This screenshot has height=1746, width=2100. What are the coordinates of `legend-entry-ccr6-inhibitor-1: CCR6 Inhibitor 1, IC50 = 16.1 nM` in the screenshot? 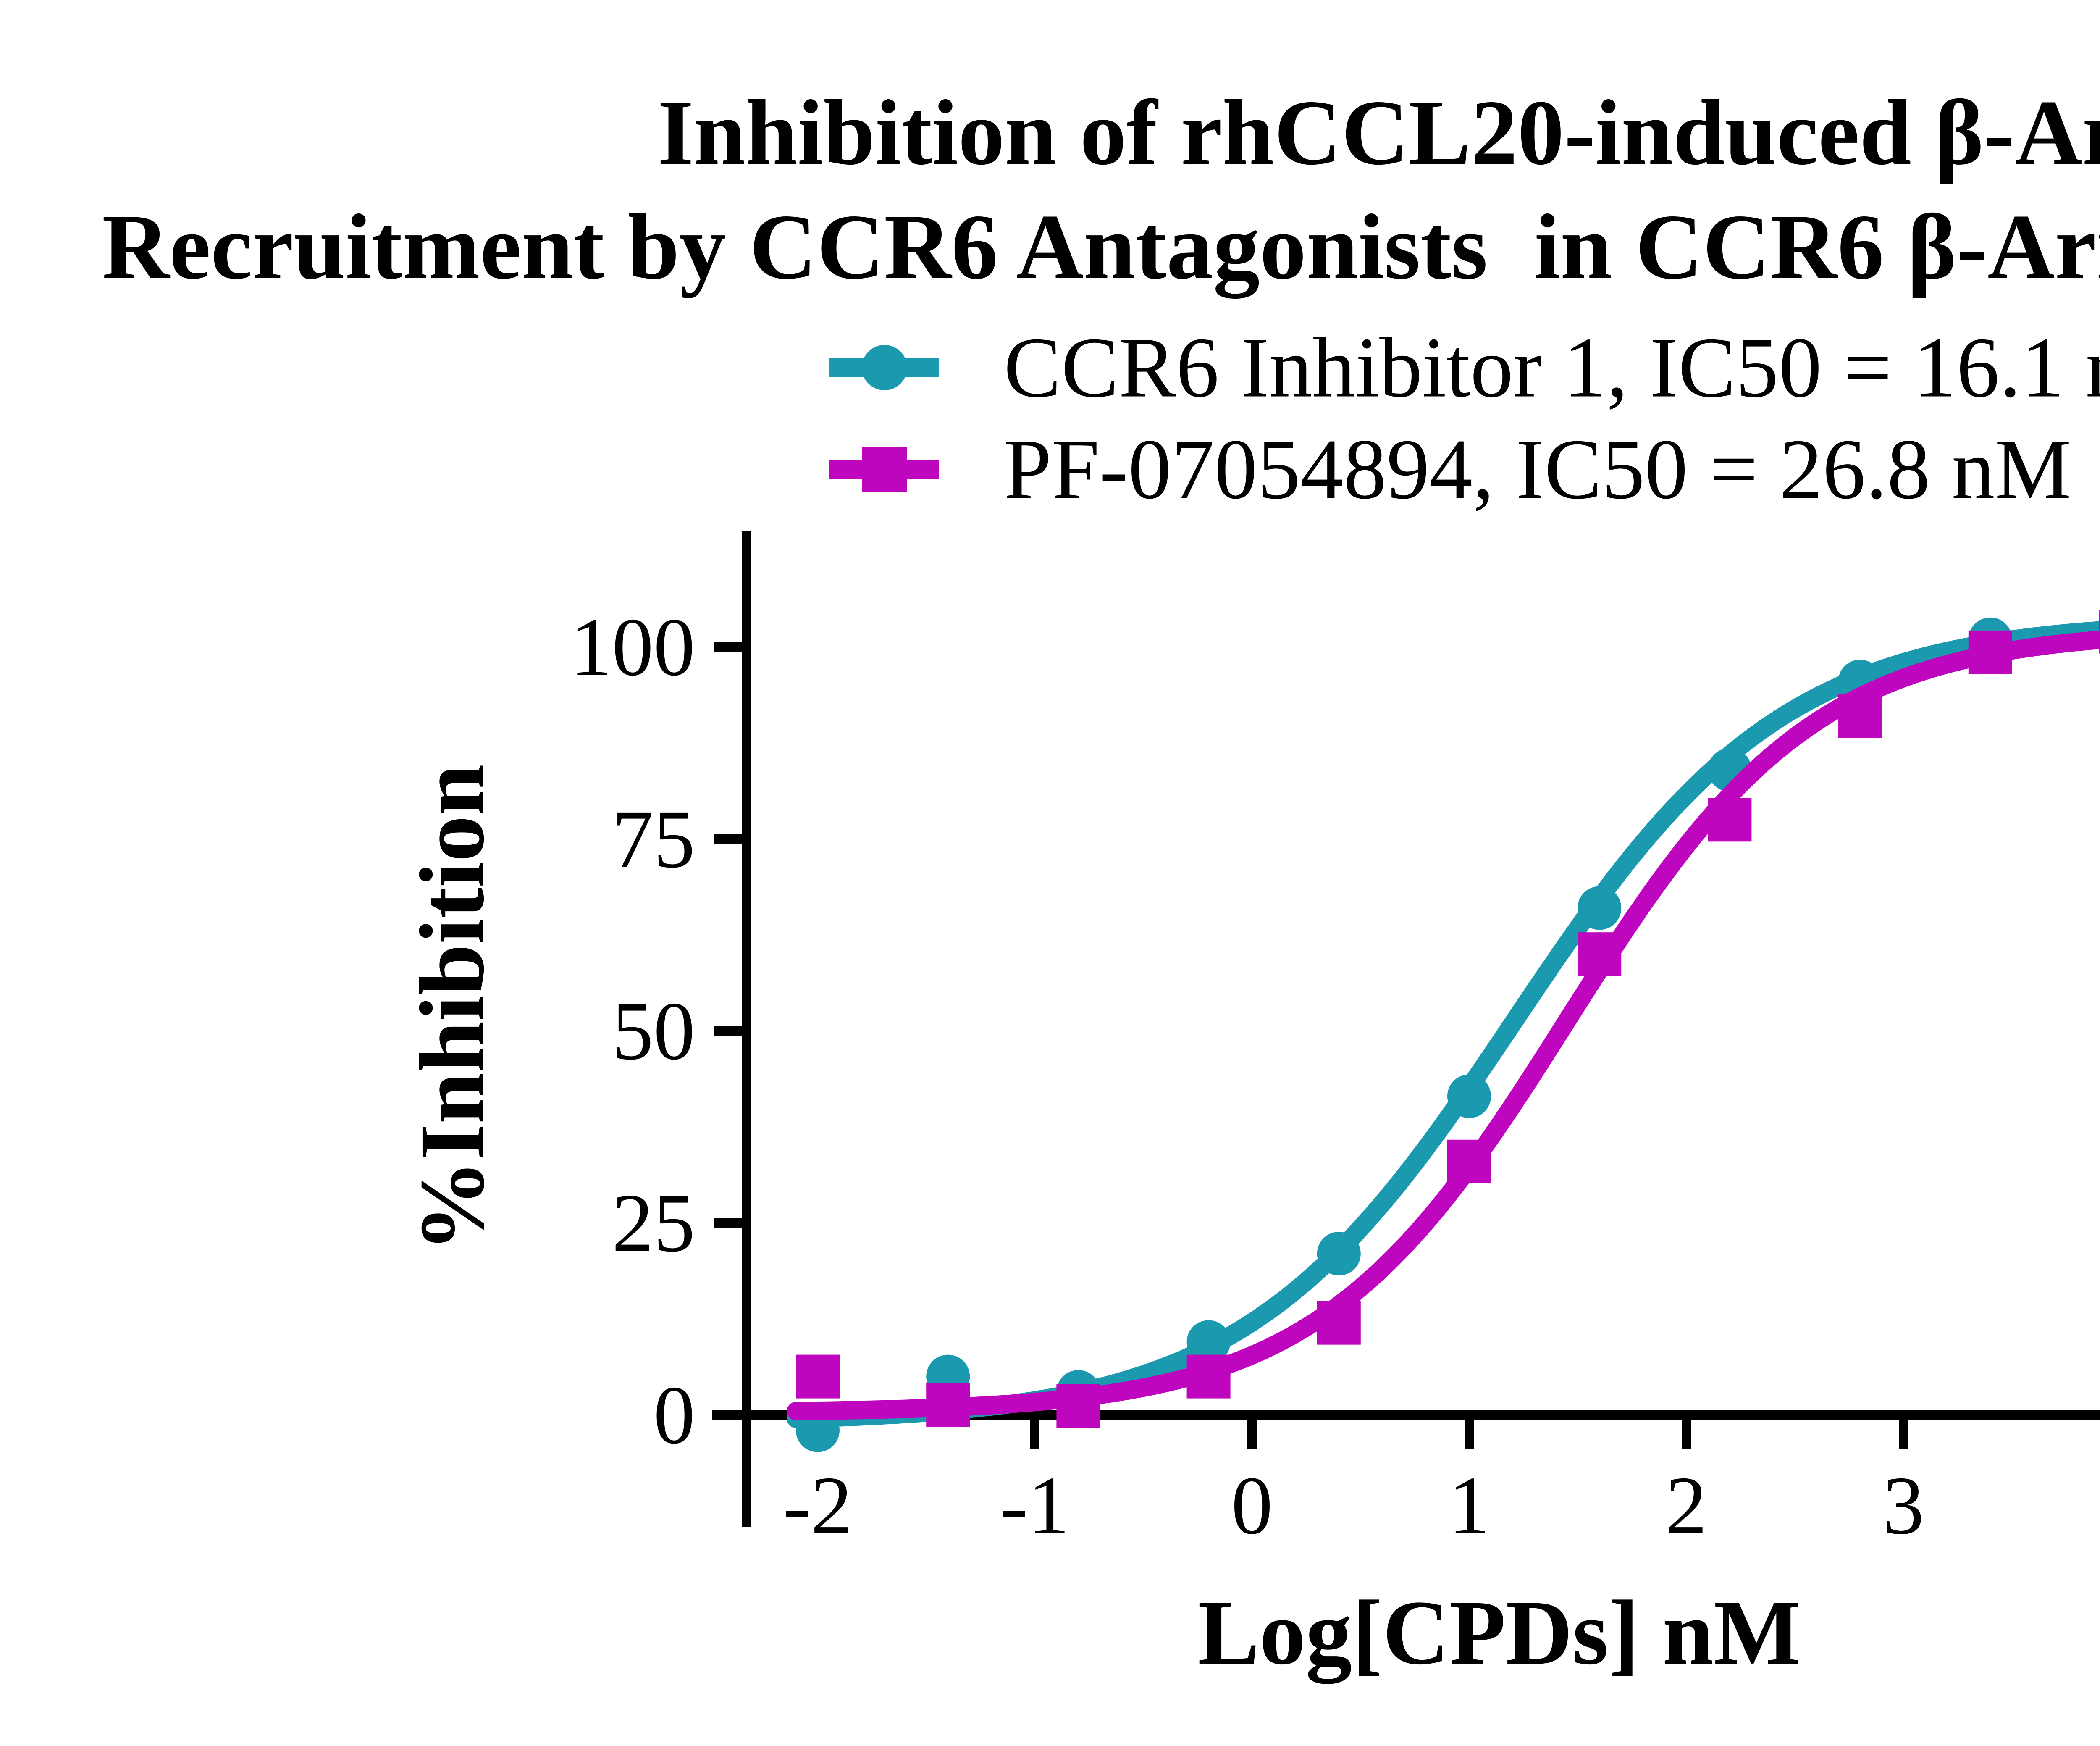 It's located at (1465, 367).